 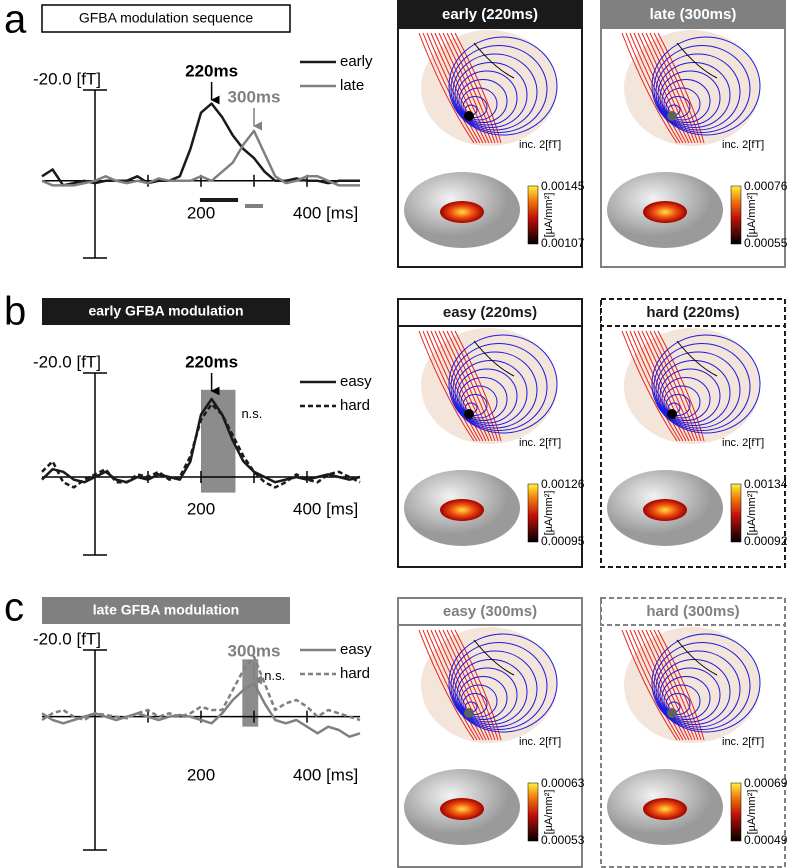 I want to click on cbar-max: 0.00126, so click(x=563, y=484).